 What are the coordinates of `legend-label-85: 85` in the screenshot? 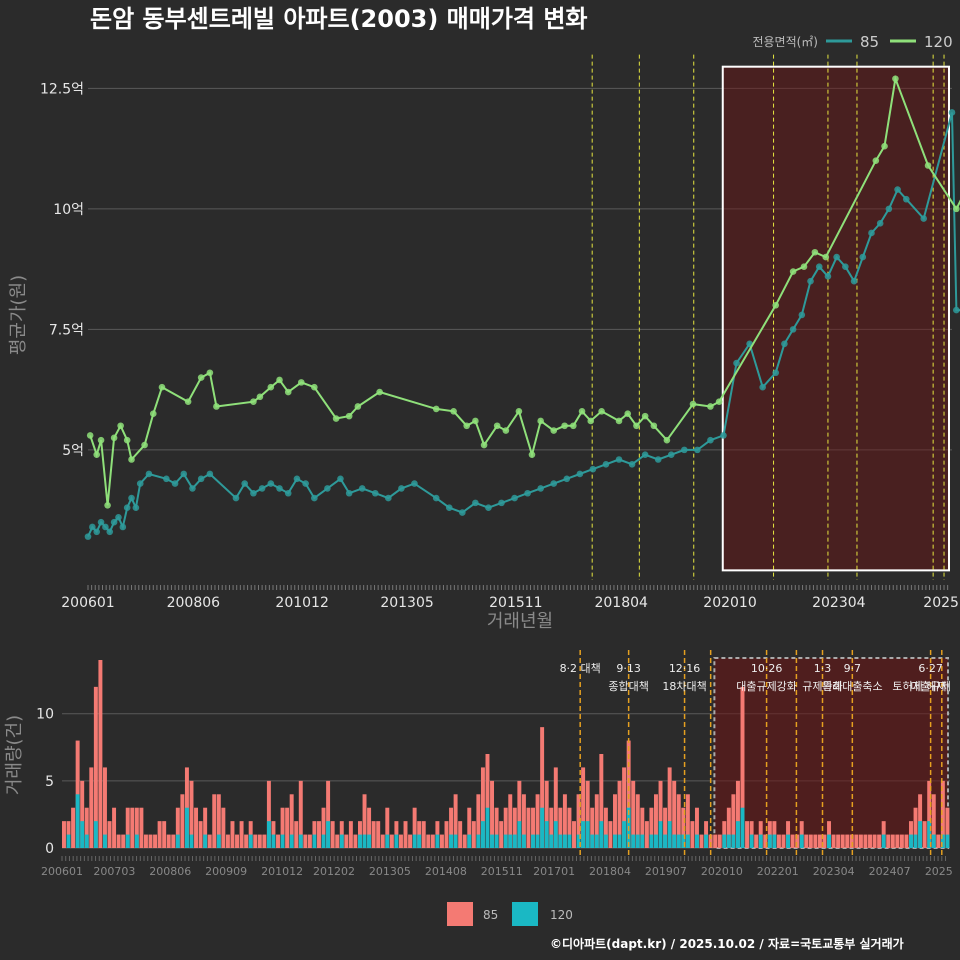 It's located at (869, 42).